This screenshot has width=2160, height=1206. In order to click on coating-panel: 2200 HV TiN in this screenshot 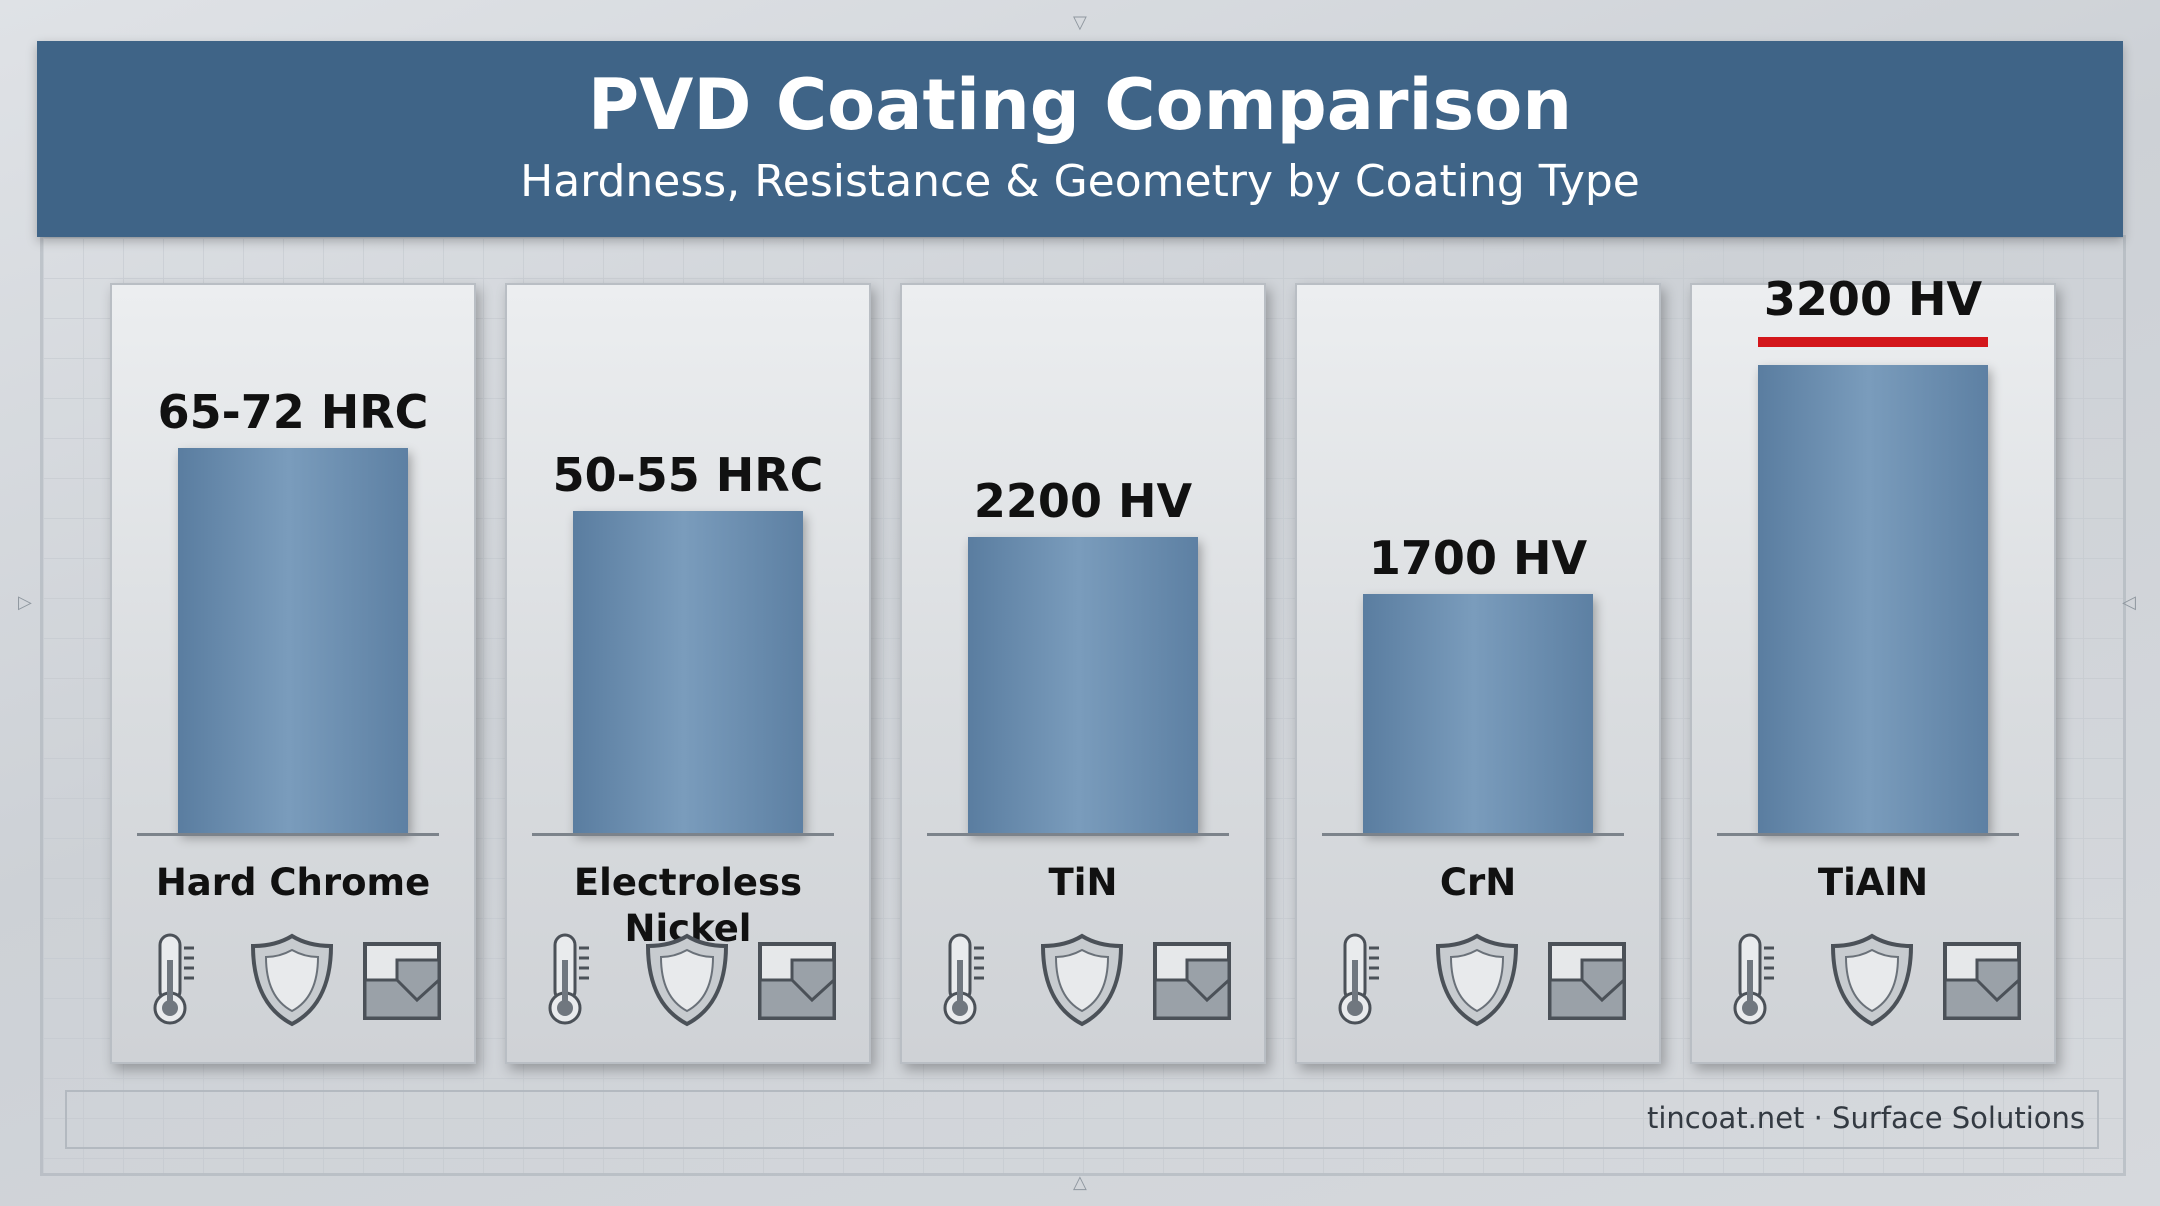, I will do `click(1083, 673)`.